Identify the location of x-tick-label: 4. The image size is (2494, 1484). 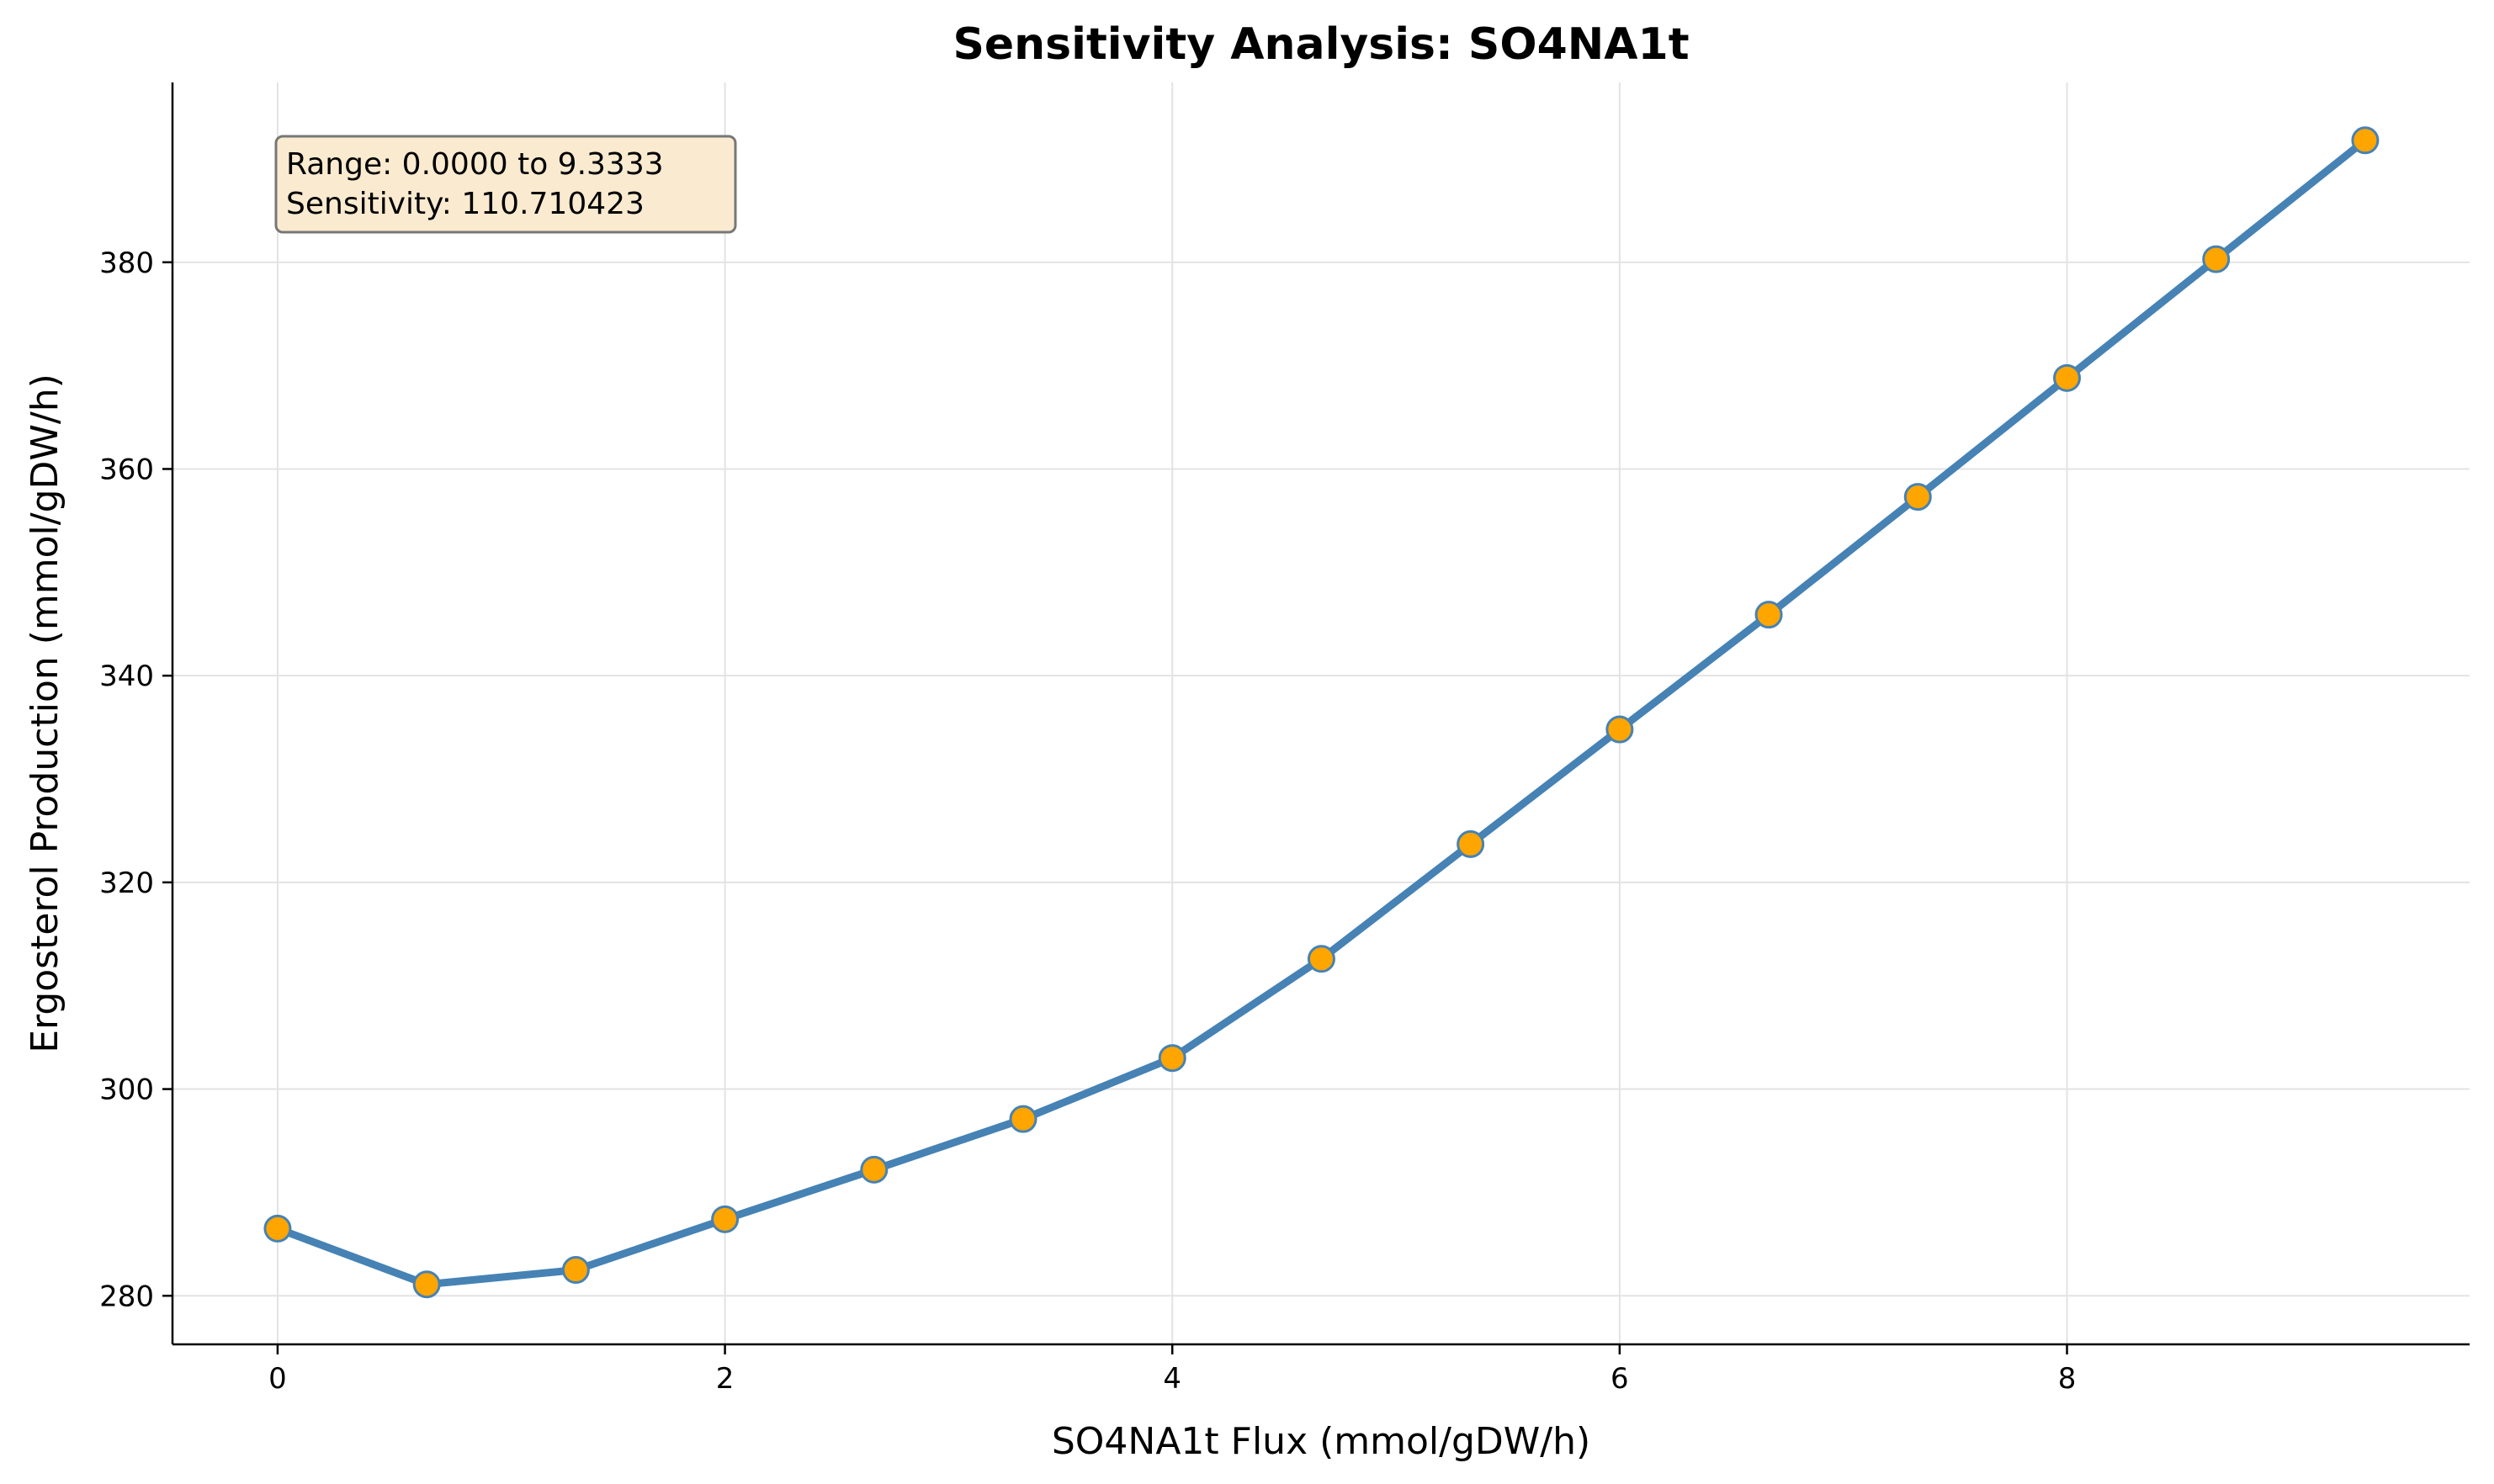
(1172, 1379).